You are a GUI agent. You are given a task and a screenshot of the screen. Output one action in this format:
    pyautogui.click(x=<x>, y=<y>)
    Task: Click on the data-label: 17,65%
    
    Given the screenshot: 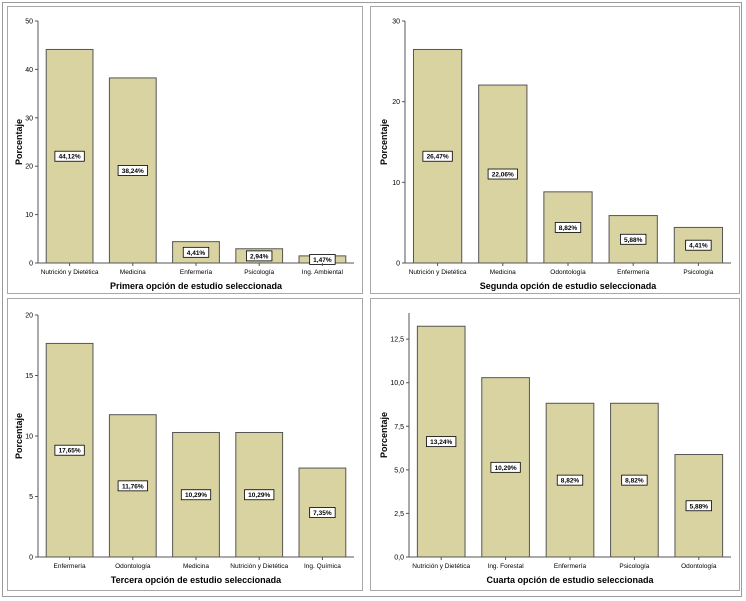 What is the action you would take?
    pyautogui.click(x=70, y=451)
    